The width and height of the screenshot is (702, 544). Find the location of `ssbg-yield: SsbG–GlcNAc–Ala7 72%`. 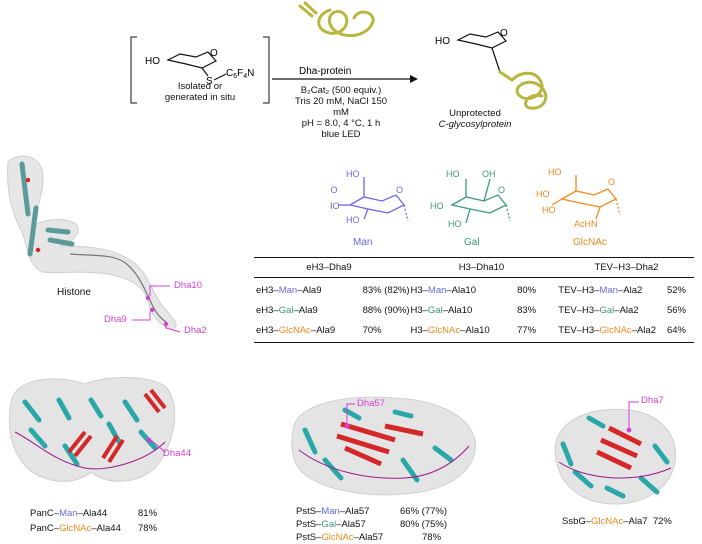

ssbg-yield: SsbG–GlcNAc–Ala7 72% is located at coordinates (617, 521).